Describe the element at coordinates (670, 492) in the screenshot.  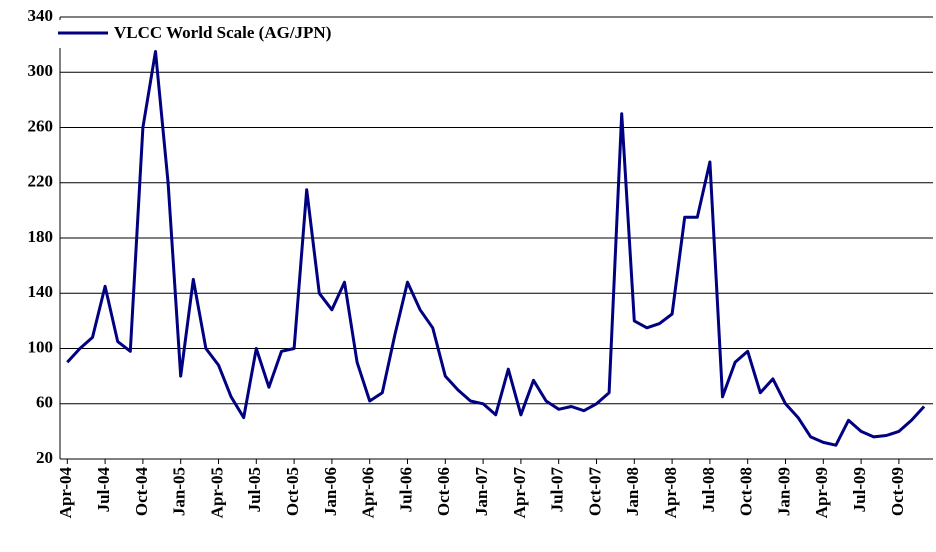
I see `x-tick-label: Apr-08` at that location.